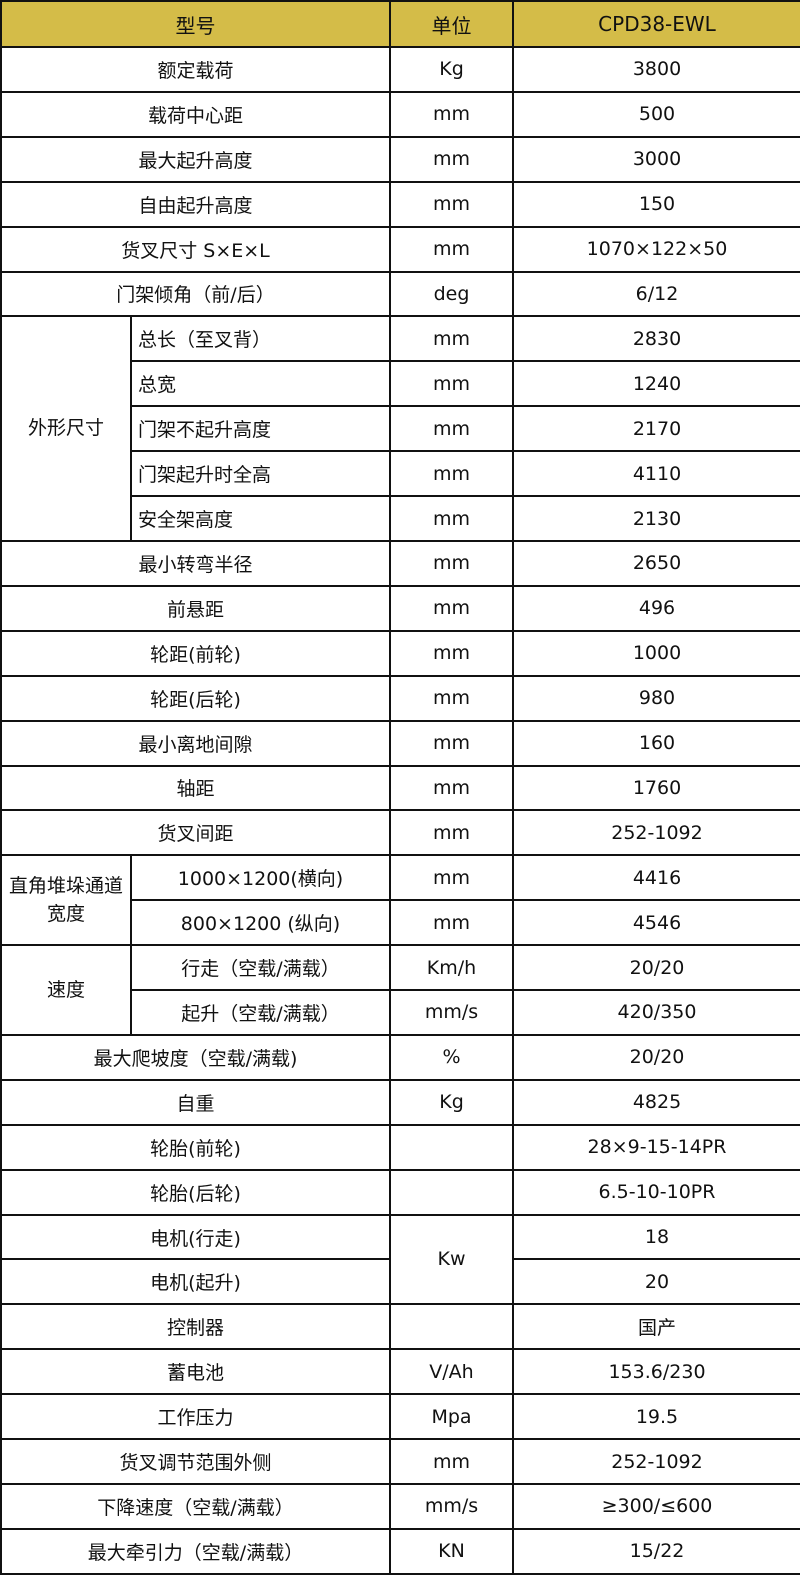 The height and width of the screenshot is (1575, 800). What do you see at coordinates (66, 900) in the screenshot?
I see `group-label: 直角堆垛通道宽度` at bounding box center [66, 900].